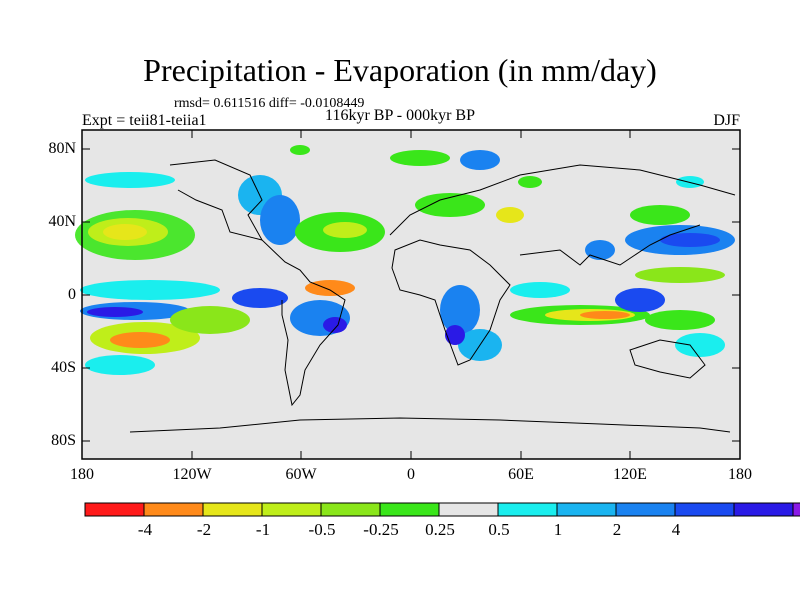  I want to click on lat-tick-label: 80N, so click(62, 148).